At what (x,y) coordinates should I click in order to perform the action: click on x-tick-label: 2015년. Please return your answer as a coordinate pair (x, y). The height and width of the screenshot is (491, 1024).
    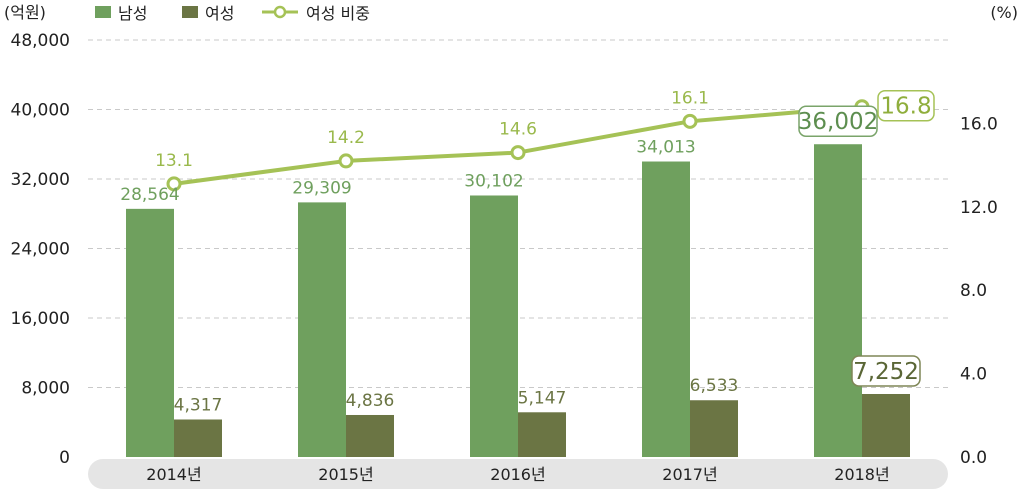
    Looking at the image, I should click on (345, 474).